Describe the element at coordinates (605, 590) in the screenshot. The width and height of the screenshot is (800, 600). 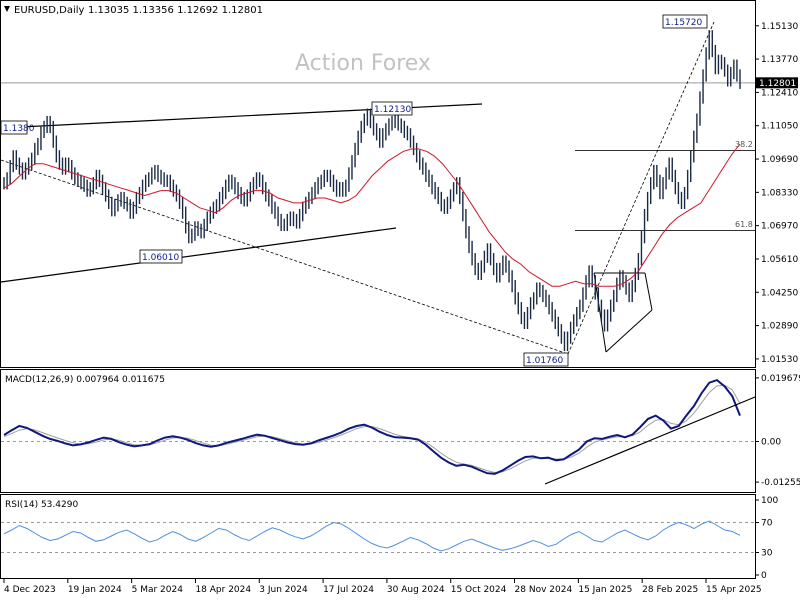
I see `time-tick-label: 15 Jan 2025` at that location.